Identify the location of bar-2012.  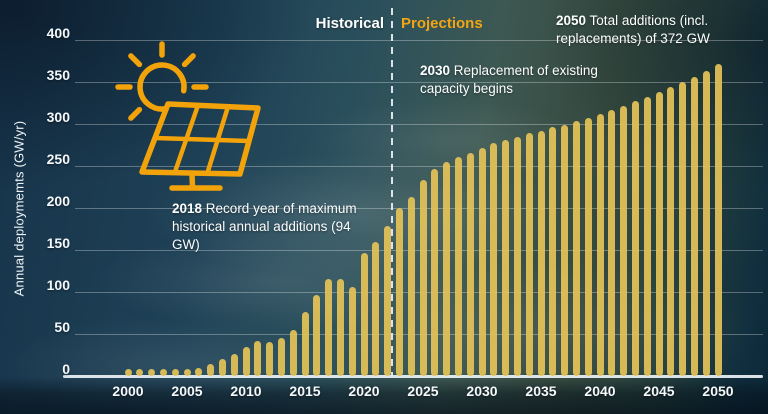
(270, 359).